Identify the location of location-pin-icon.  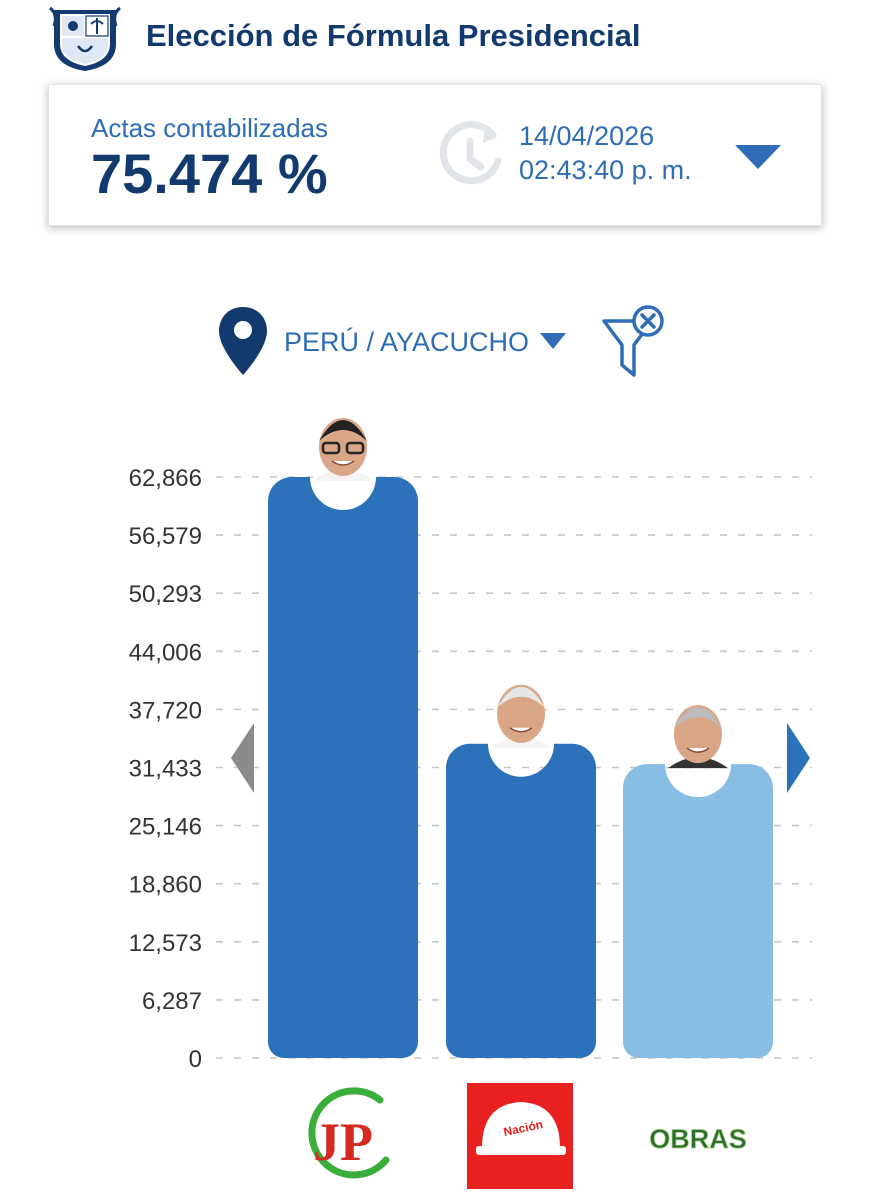
(243, 341).